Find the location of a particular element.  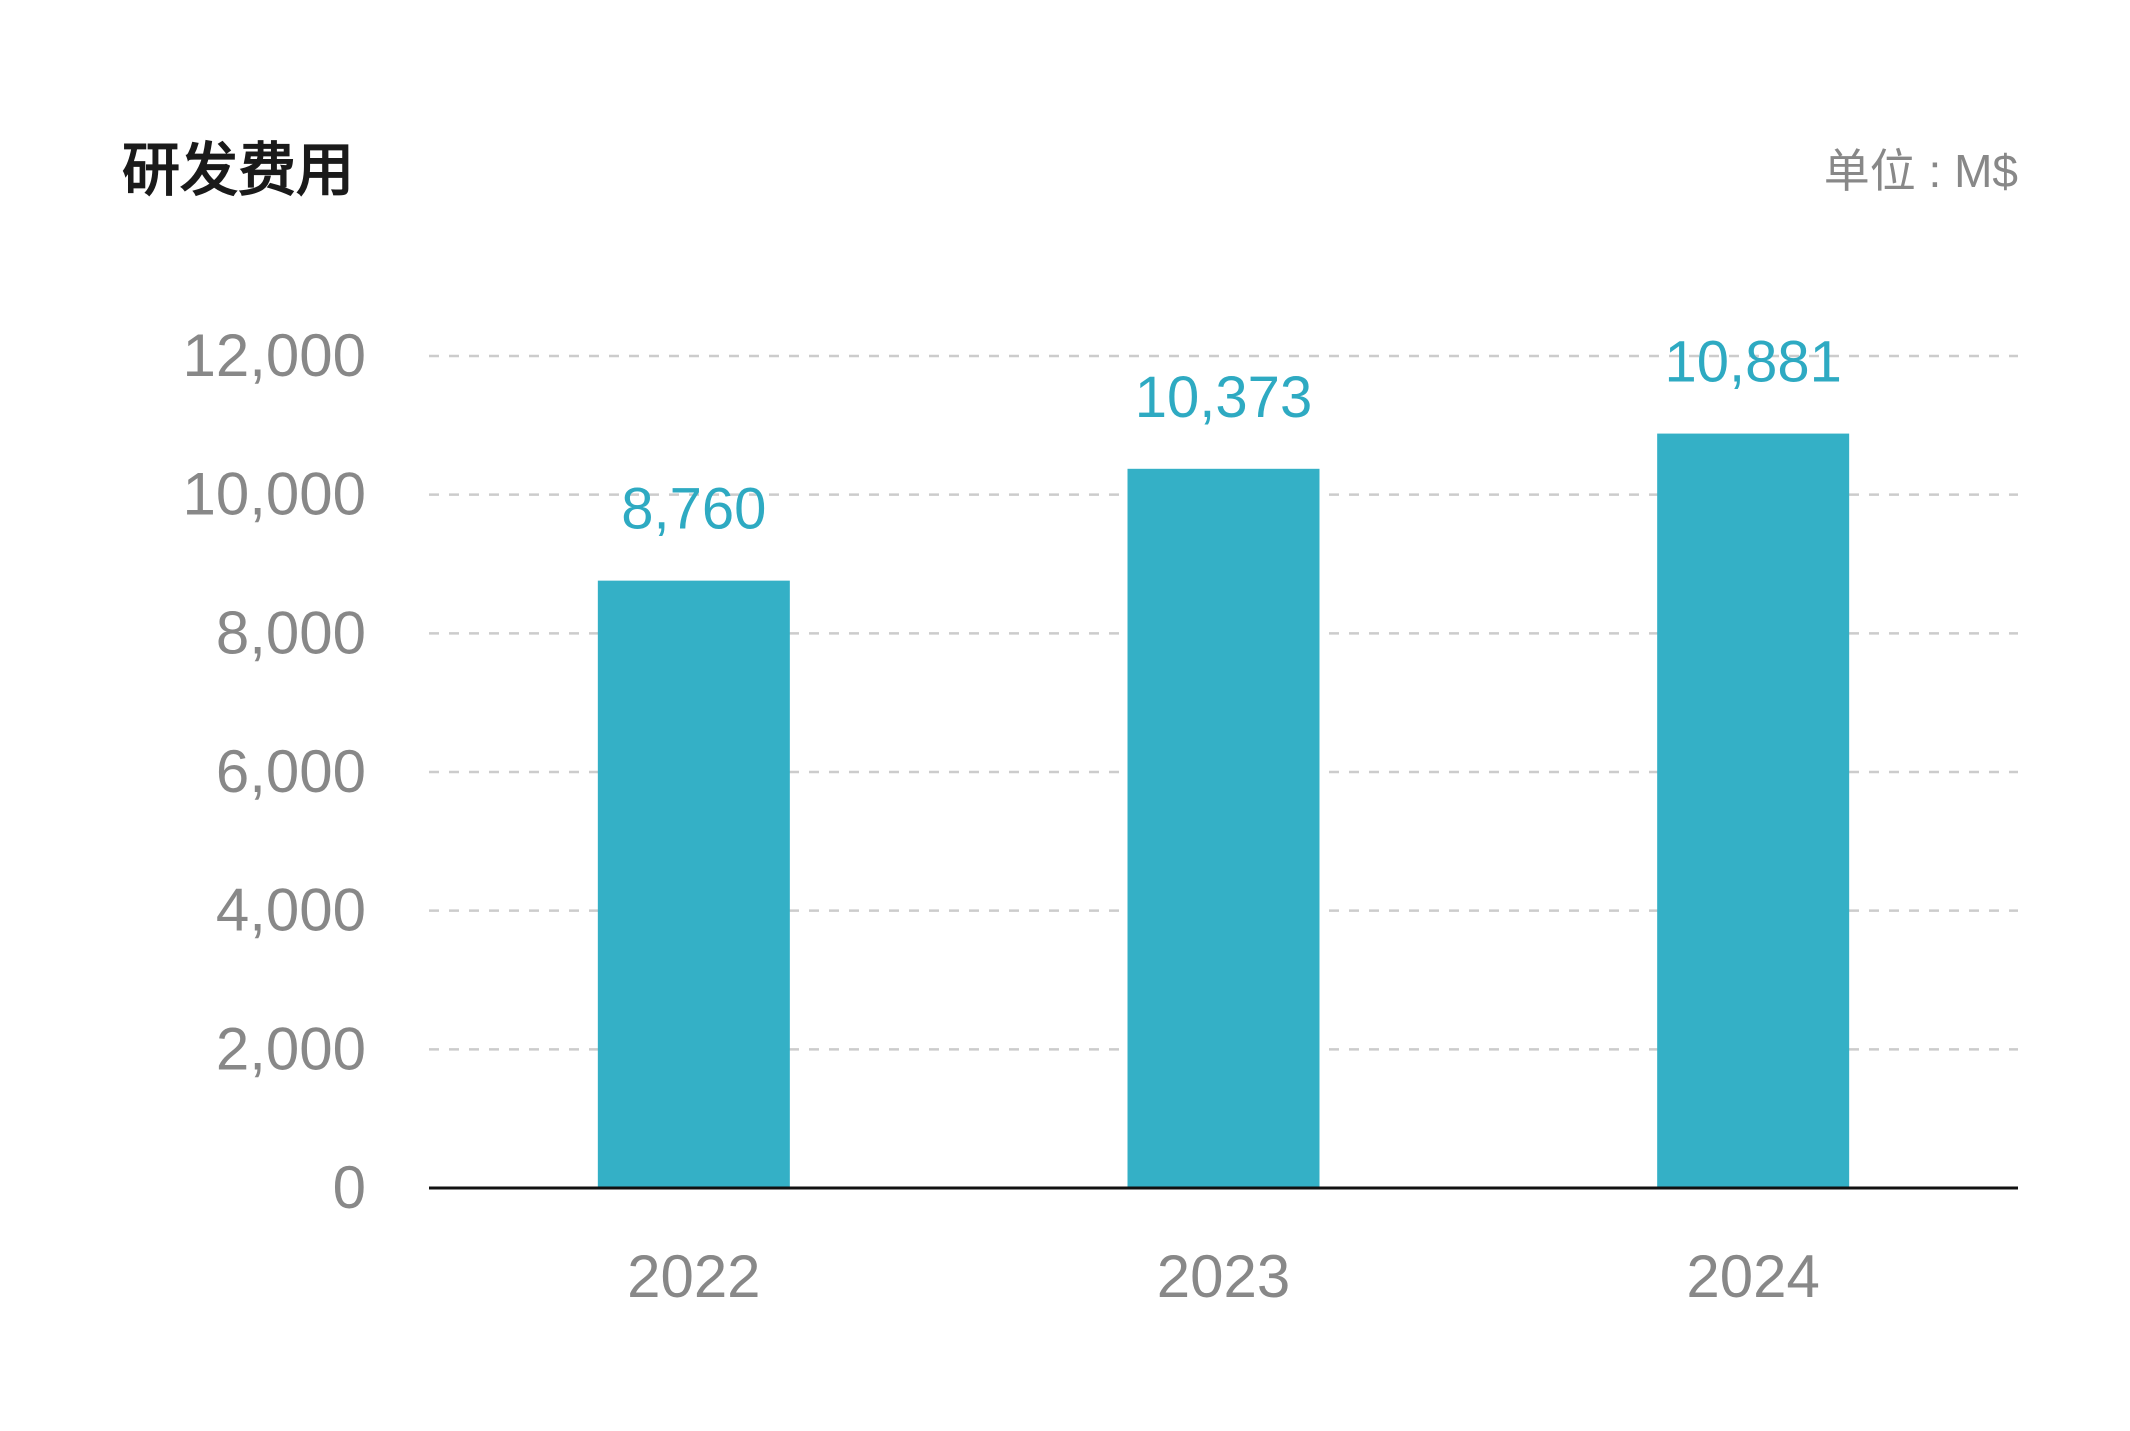

unit-label: 单位 : M$ is located at coordinates (1920, 171).